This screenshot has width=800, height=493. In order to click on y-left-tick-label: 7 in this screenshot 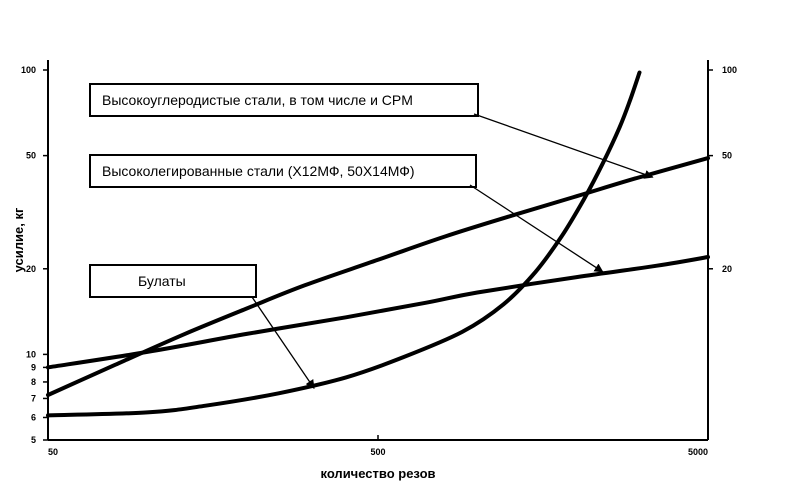, I will do `click(33, 398)`.